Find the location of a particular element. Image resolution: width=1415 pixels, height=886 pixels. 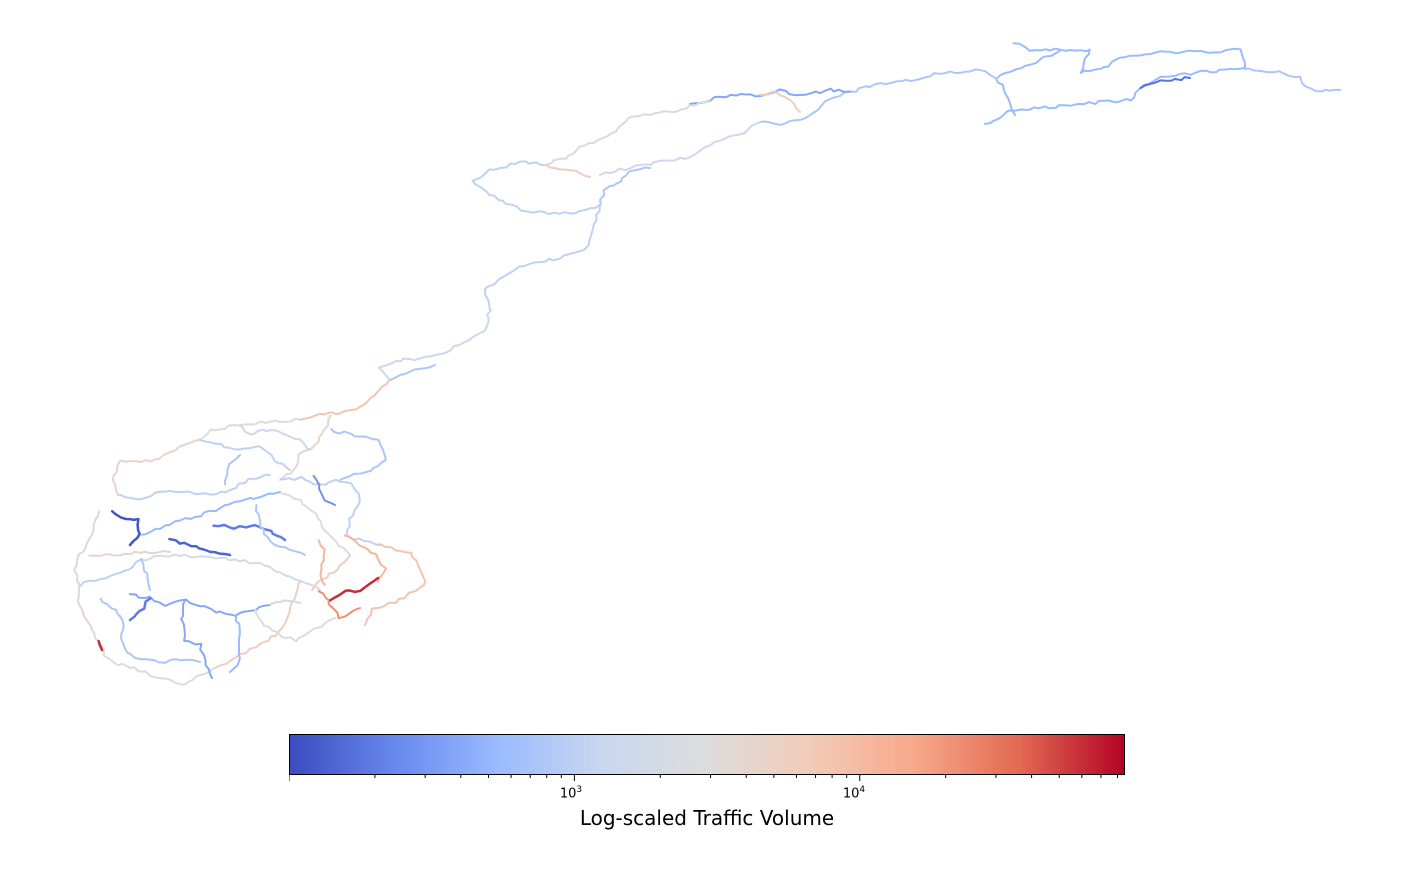

colorbar is located at coordinates (707, 754).